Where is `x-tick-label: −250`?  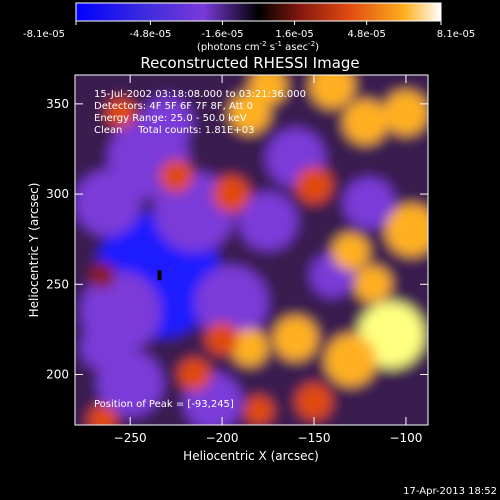 x-tick-label: −250 is located at coordinates (130, 438).